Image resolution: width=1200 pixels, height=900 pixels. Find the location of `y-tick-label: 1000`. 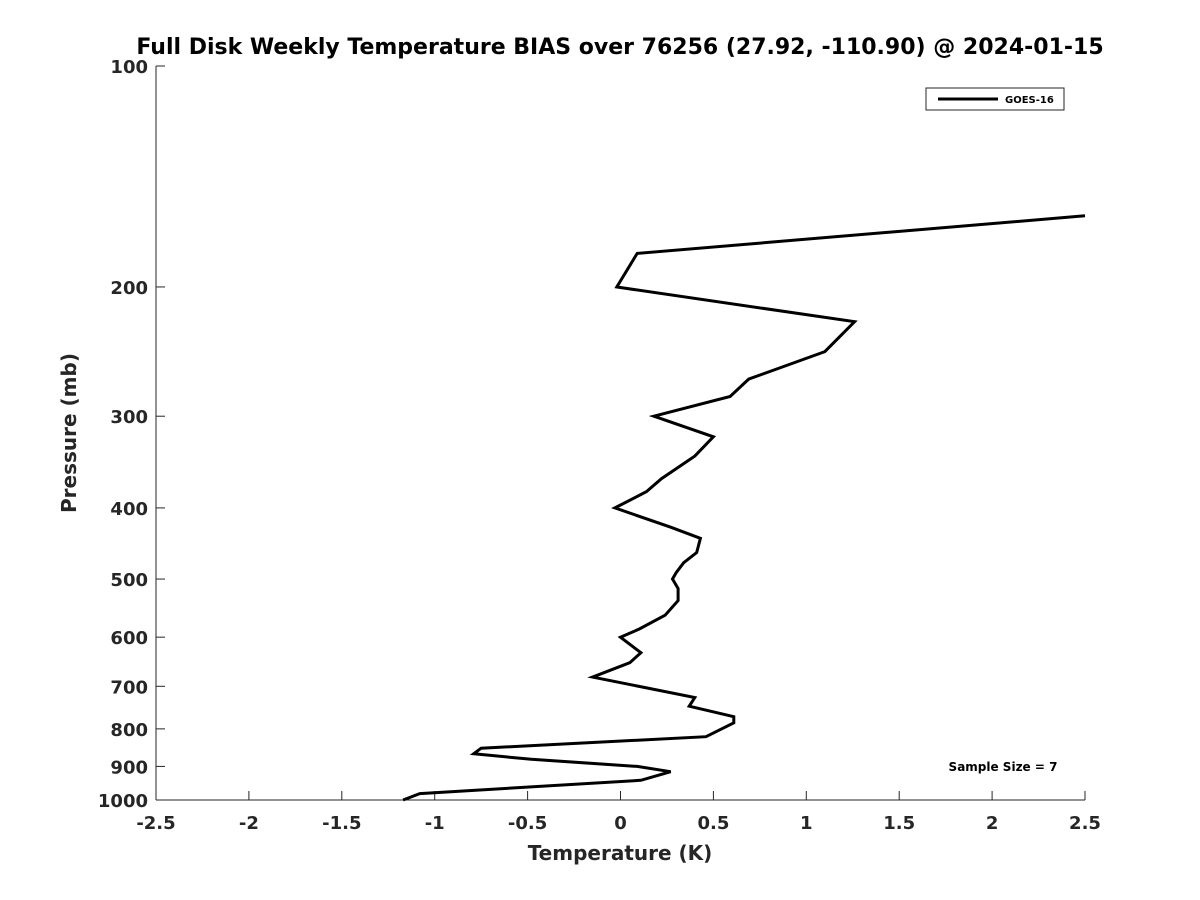

y-tick-label: 1000 is located at coordinates (123, 801).